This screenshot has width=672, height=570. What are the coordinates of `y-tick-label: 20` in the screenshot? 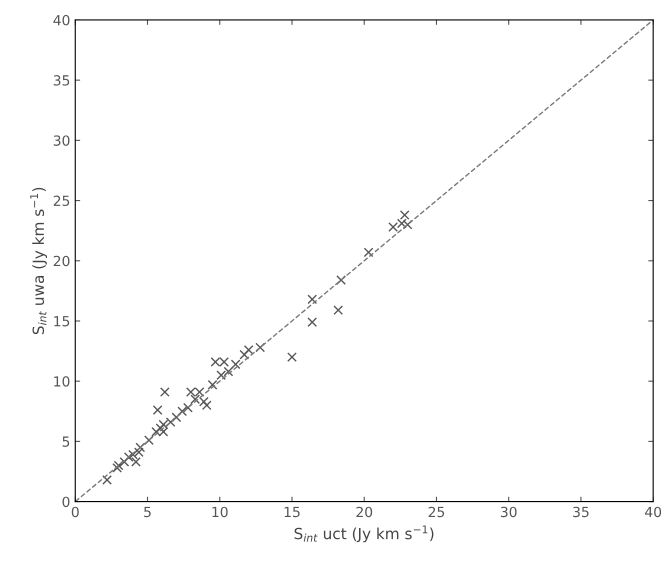 It's located at (62, 261).